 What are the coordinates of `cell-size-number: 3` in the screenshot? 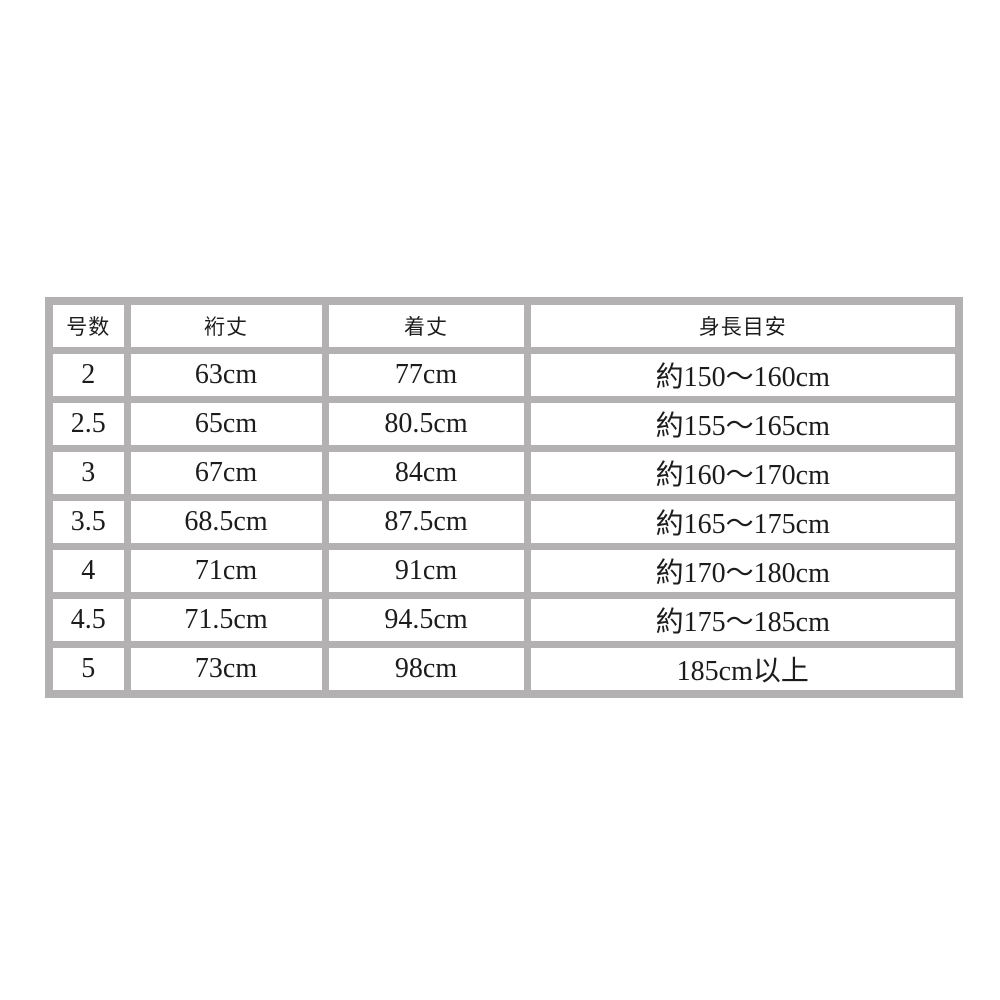 It's located at (88, 473).